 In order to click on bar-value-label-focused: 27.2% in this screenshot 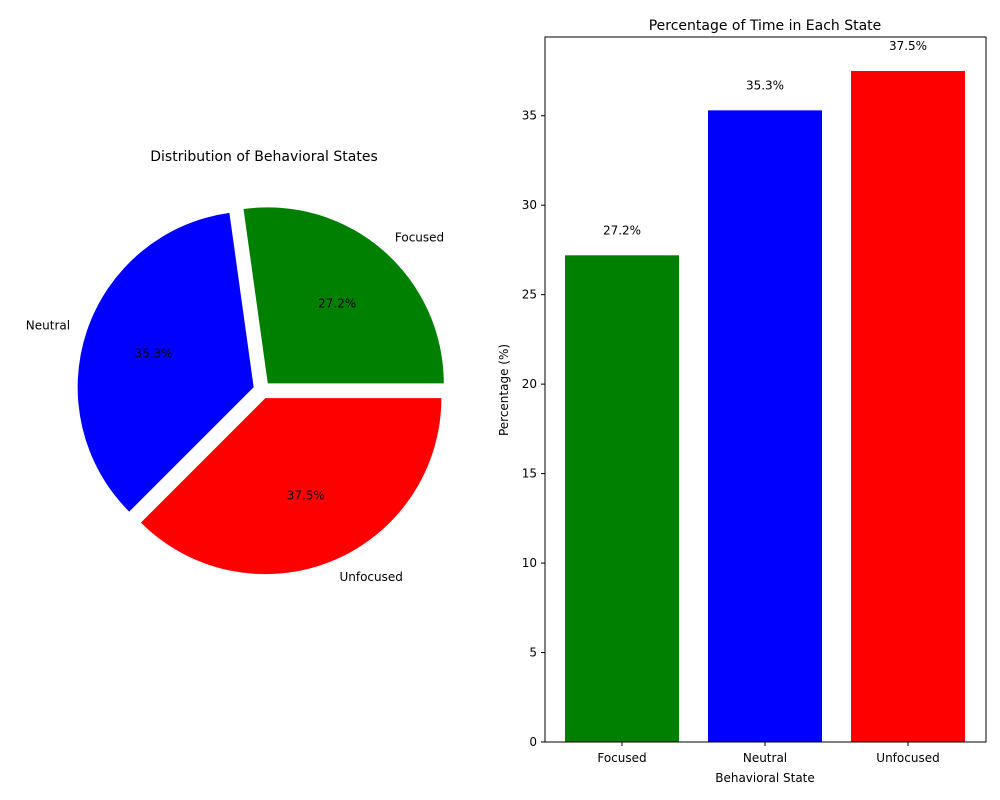, I will do `click(622, 230)`.